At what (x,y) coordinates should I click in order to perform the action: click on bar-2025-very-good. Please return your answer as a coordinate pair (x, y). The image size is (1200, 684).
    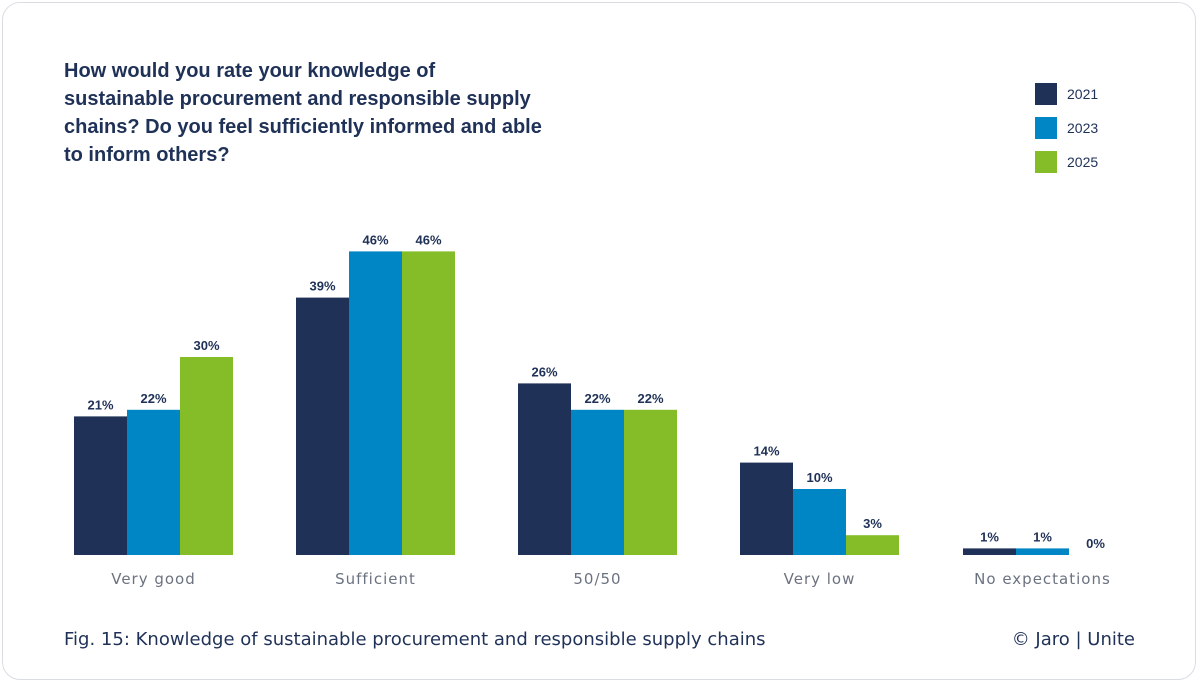
    Looking at the image, I should click on (206, 456).